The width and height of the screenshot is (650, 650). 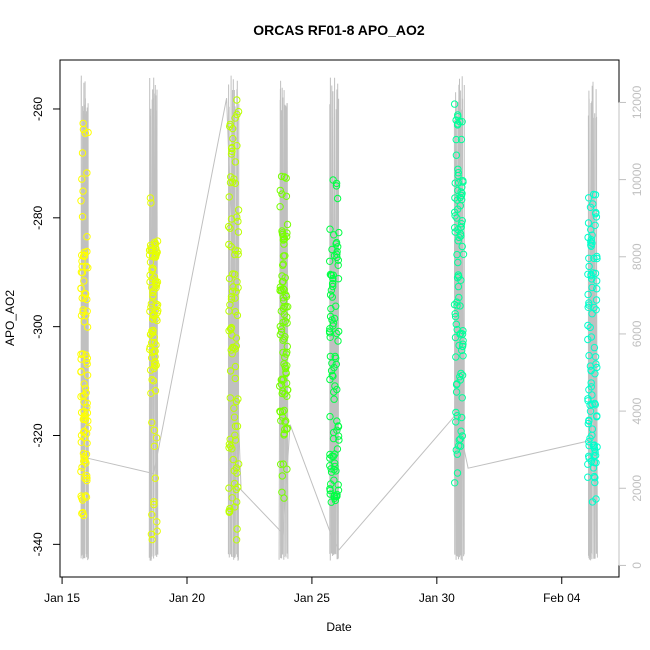 What do you see at coordinates (38, 326) in the screenshot?
I see `y-tick-label: -300` at bounding box center [38, 326].